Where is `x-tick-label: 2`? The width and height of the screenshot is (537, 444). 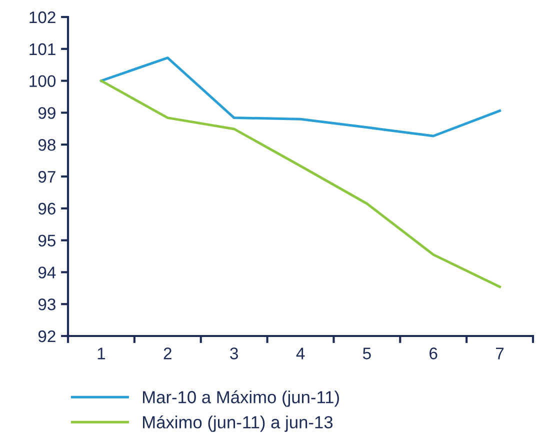
x-tick-label: 2 is located at coordinates (168, 354).